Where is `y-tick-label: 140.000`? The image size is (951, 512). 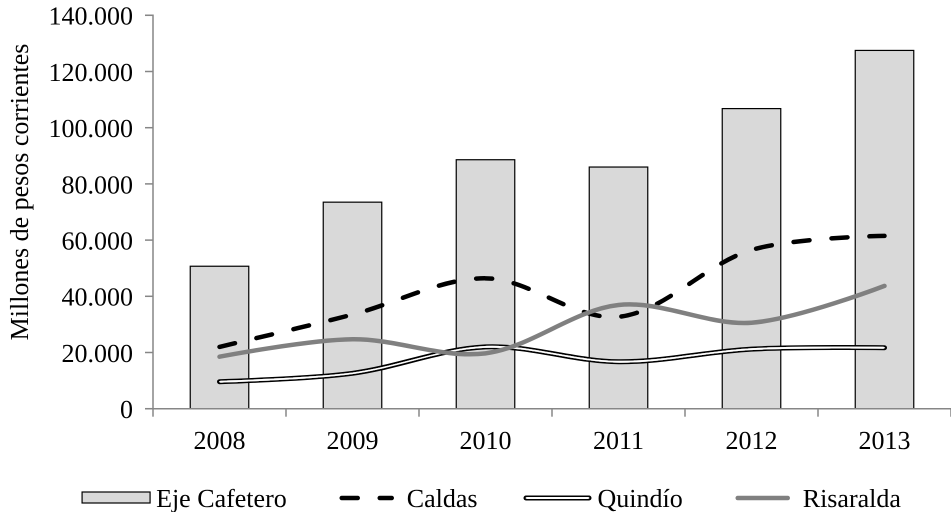
y-tick-label: 140.000 is located at coordinates (90, 16).